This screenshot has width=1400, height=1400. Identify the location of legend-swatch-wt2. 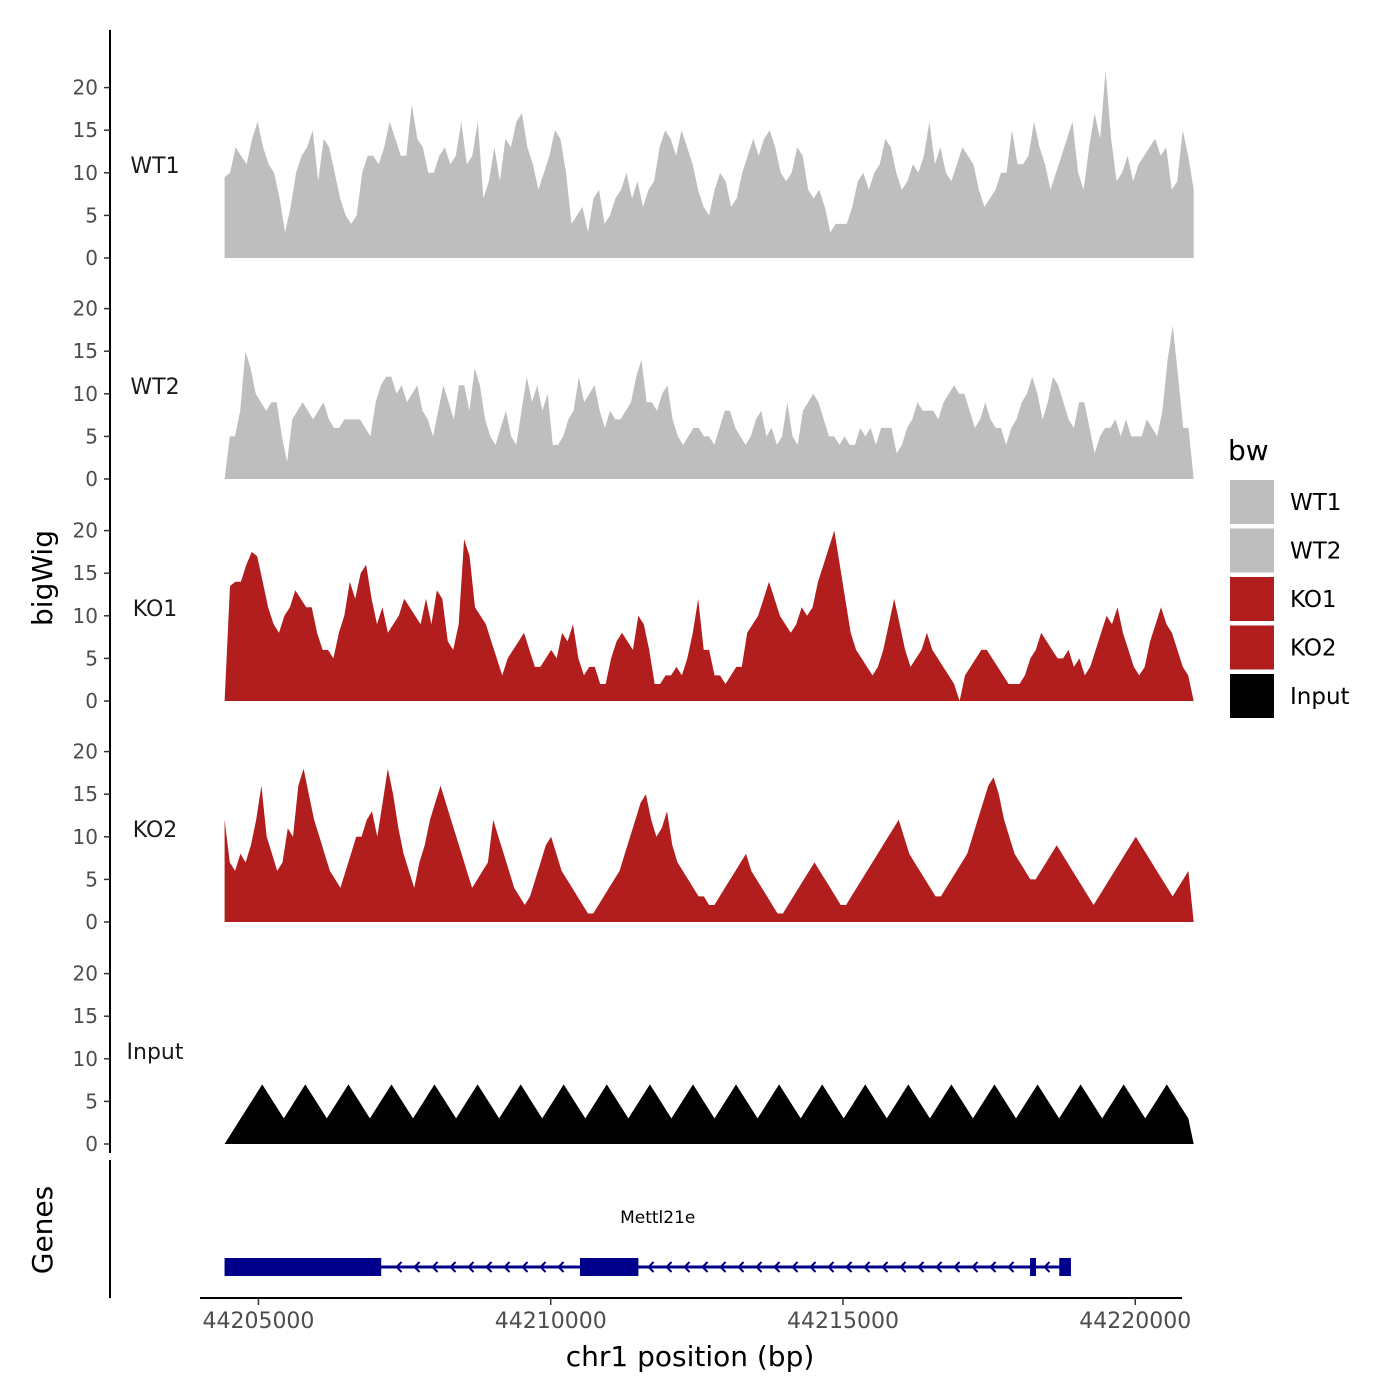
(1252, 550).